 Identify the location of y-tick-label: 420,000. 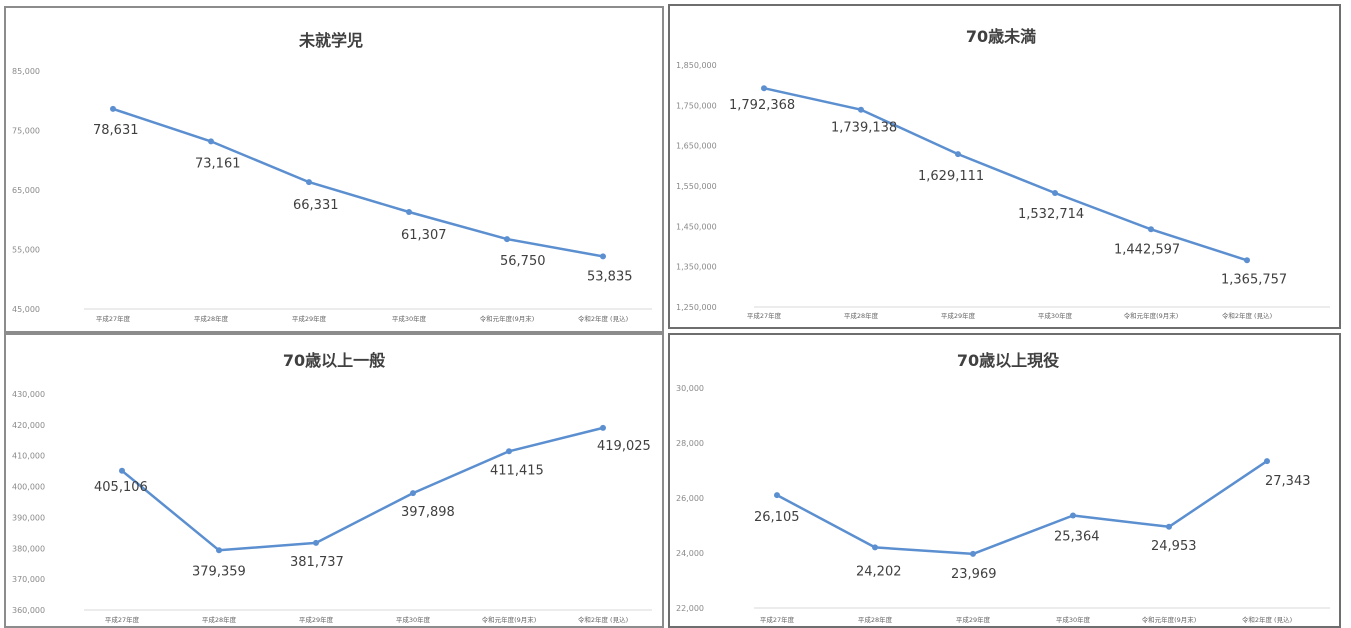
(28, 425).